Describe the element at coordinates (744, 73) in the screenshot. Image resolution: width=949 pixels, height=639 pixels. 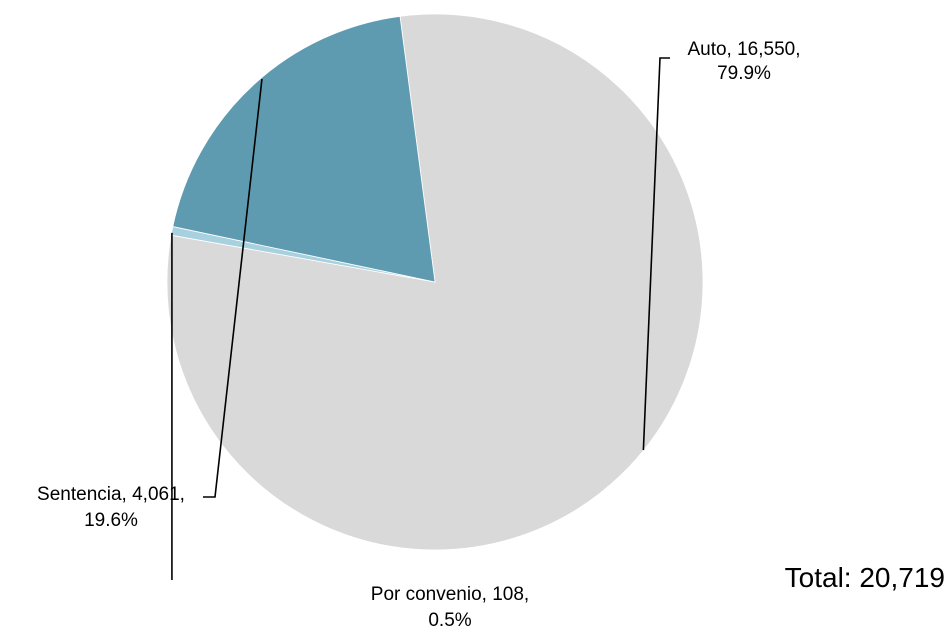
I see `slice-label-auto-line2: 79.9%` at that location.